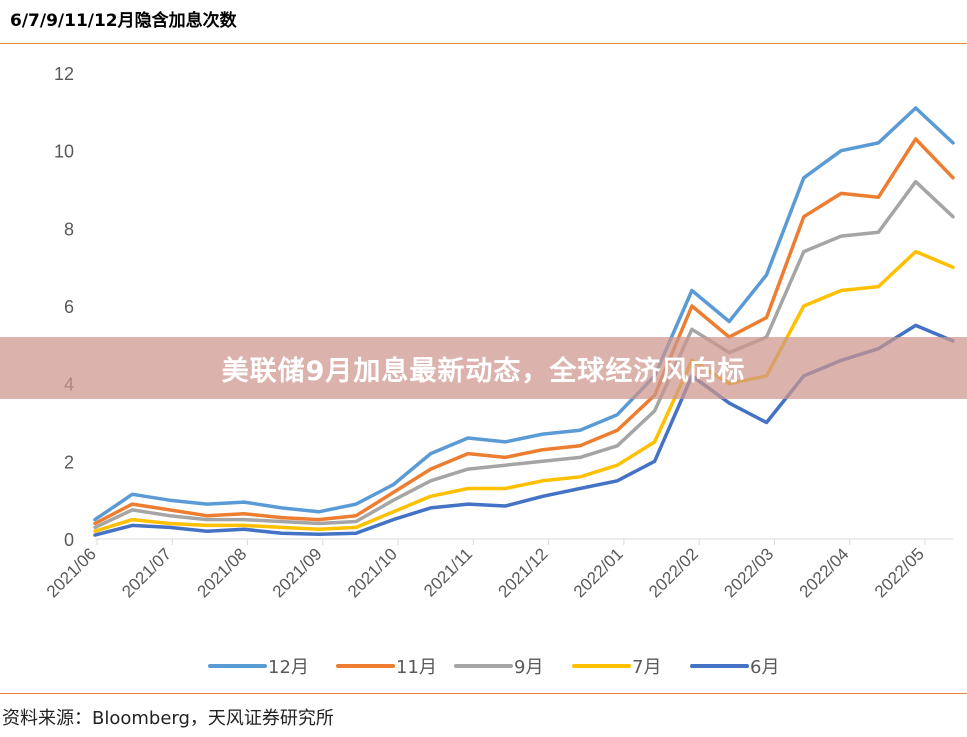 Image resolution: width=967 pixels, height=737 pixels. I want to click on x-tick-label: 2021/08, so click(221, 572).